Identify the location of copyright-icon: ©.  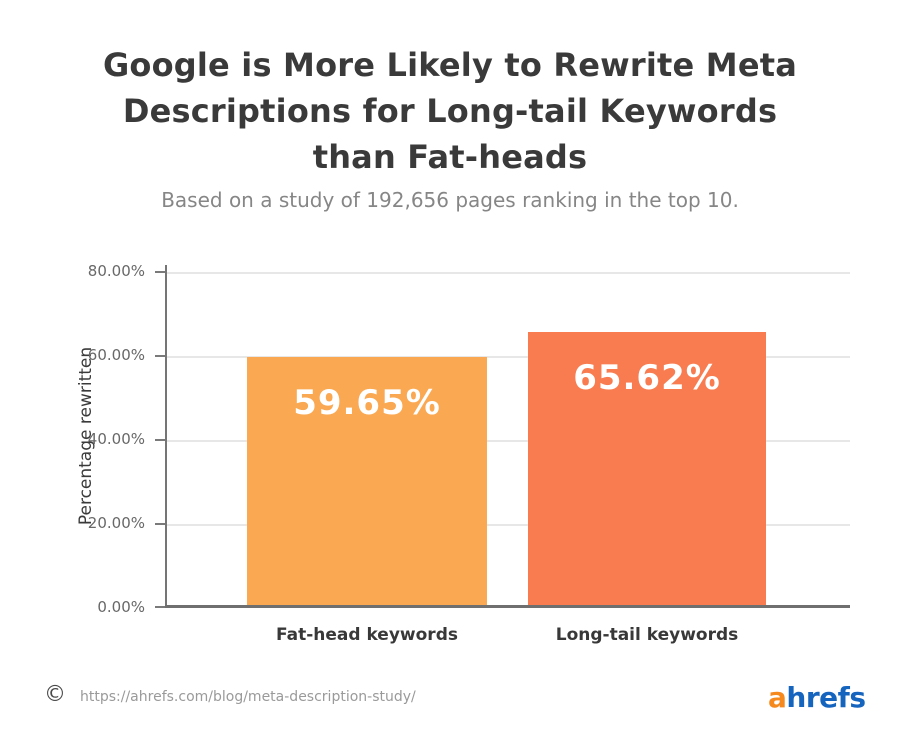
(55, 694).